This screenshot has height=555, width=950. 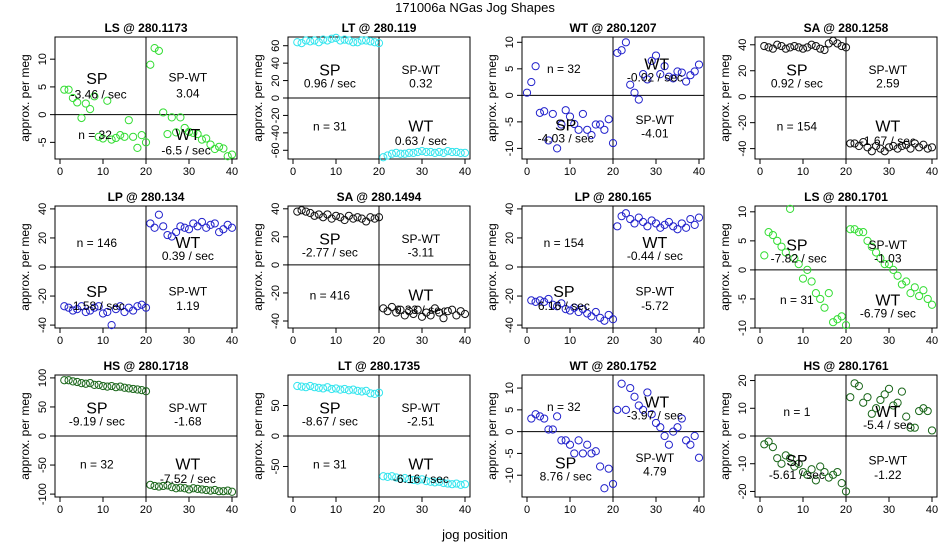 What do you see at coordinates (336, 341) in the screenshot?
I see `x-tick-label: 10` at bounding box center [336, 341].